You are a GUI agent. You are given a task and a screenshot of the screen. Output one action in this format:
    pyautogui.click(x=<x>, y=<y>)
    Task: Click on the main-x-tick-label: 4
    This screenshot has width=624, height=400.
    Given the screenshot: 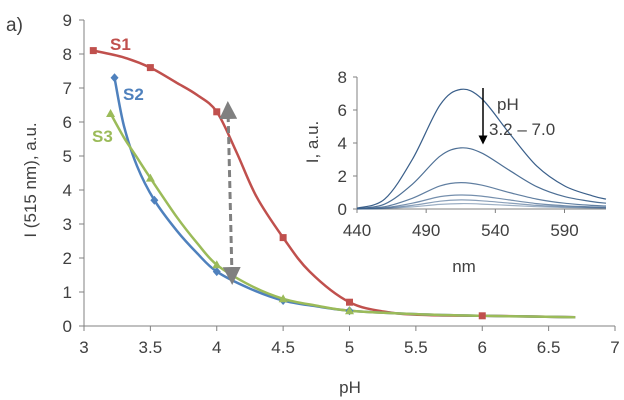 What is the action you would take?
    pyautogui.click(x=216, y=347)
    